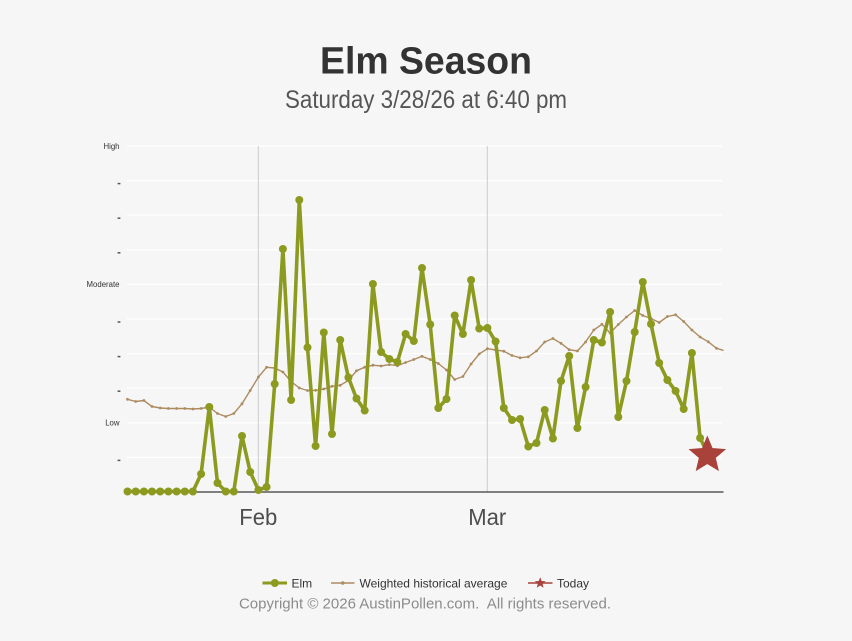  Describe the element at coordinates (434, 584) in the screenshot. I see `svg-text: Weighted historical average` at that location.